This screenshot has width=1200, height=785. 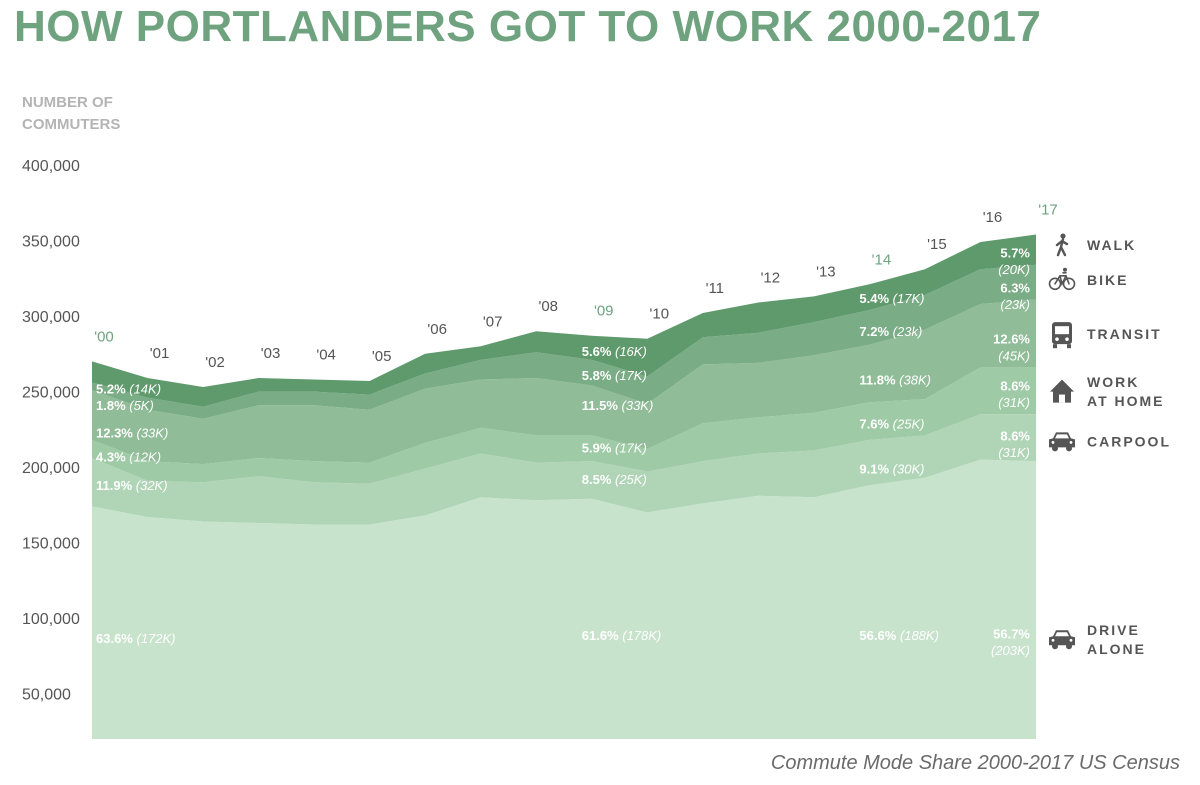 What do you see at coordinates (51, 166) in the screenshot?
I see `y-tick-label: 400,000` at bounding box center [51, 166].